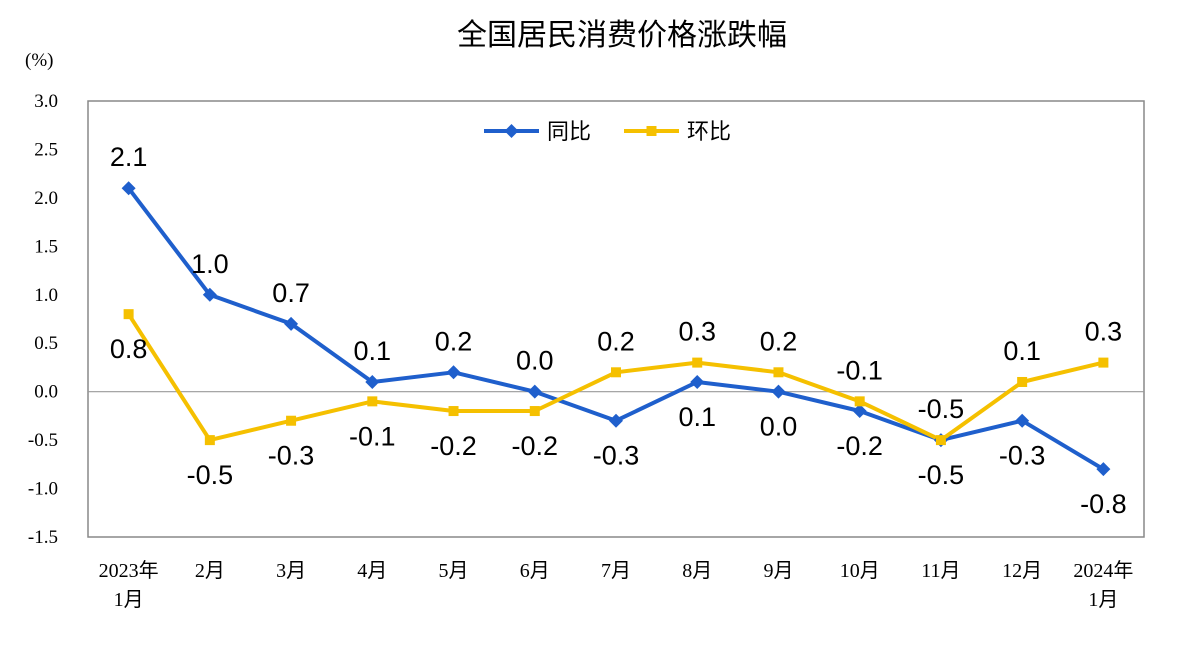 Image resolution: width=1178 pixels, height=652 pixels. Describe the element at coordinates (210, 264) in the screenshot. I see `data-label: 1.0` at that location.